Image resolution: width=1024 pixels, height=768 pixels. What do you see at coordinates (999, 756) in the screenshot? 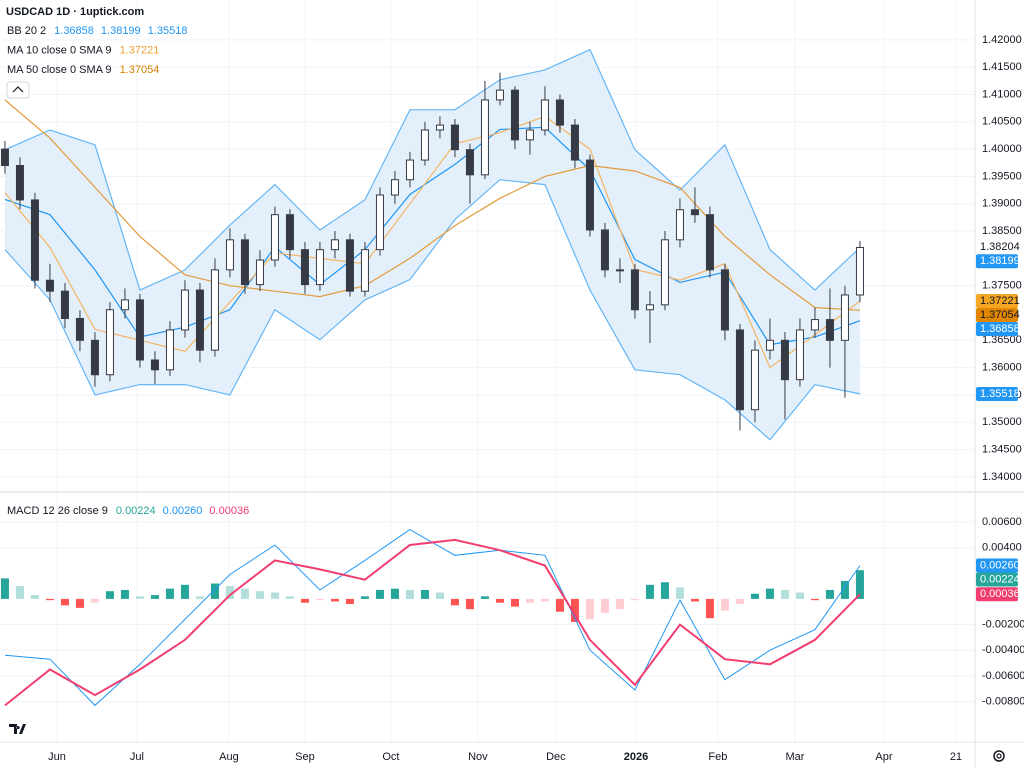
I see `settings-icon` at bounding box center [999, 756].